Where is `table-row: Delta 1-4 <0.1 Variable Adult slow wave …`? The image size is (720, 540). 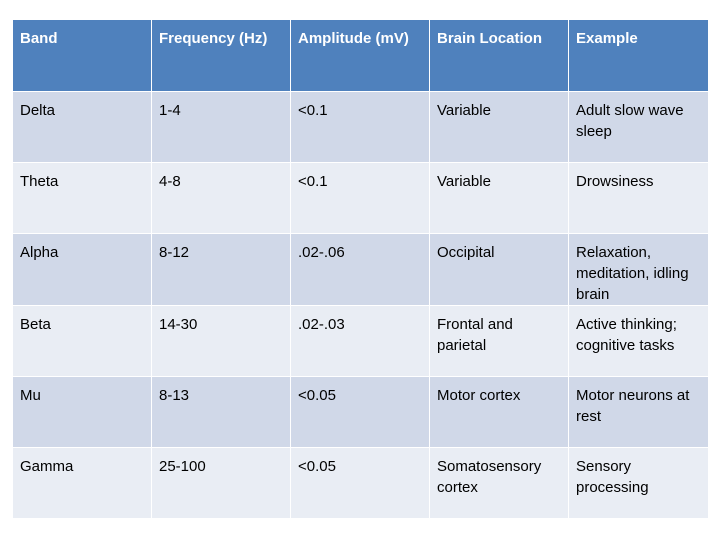 table-row: Delta 1-4 <0.1 Variable Adult slow wave … is located at coordinates (360, 127).